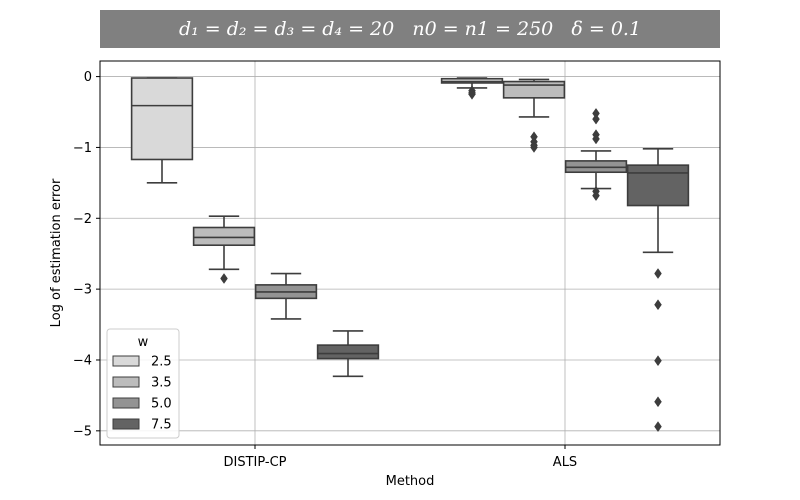  I want to click on legend-title: w, so click(143, 342).